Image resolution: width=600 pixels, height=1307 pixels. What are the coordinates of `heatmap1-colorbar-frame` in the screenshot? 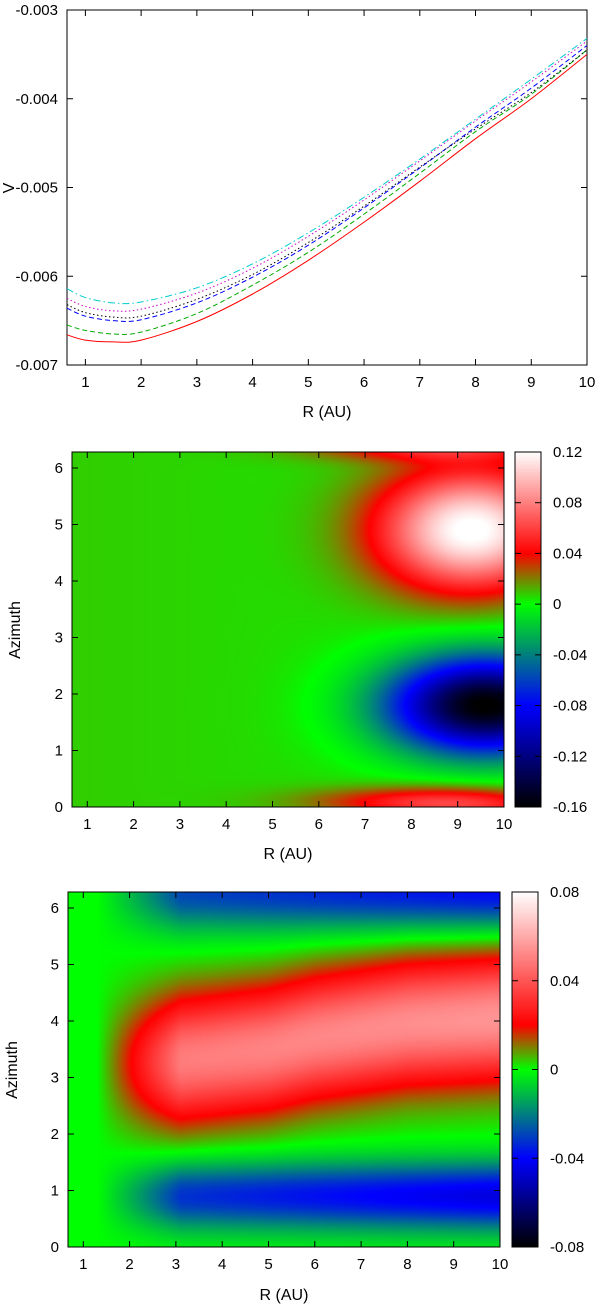 It's located at (528, 629).